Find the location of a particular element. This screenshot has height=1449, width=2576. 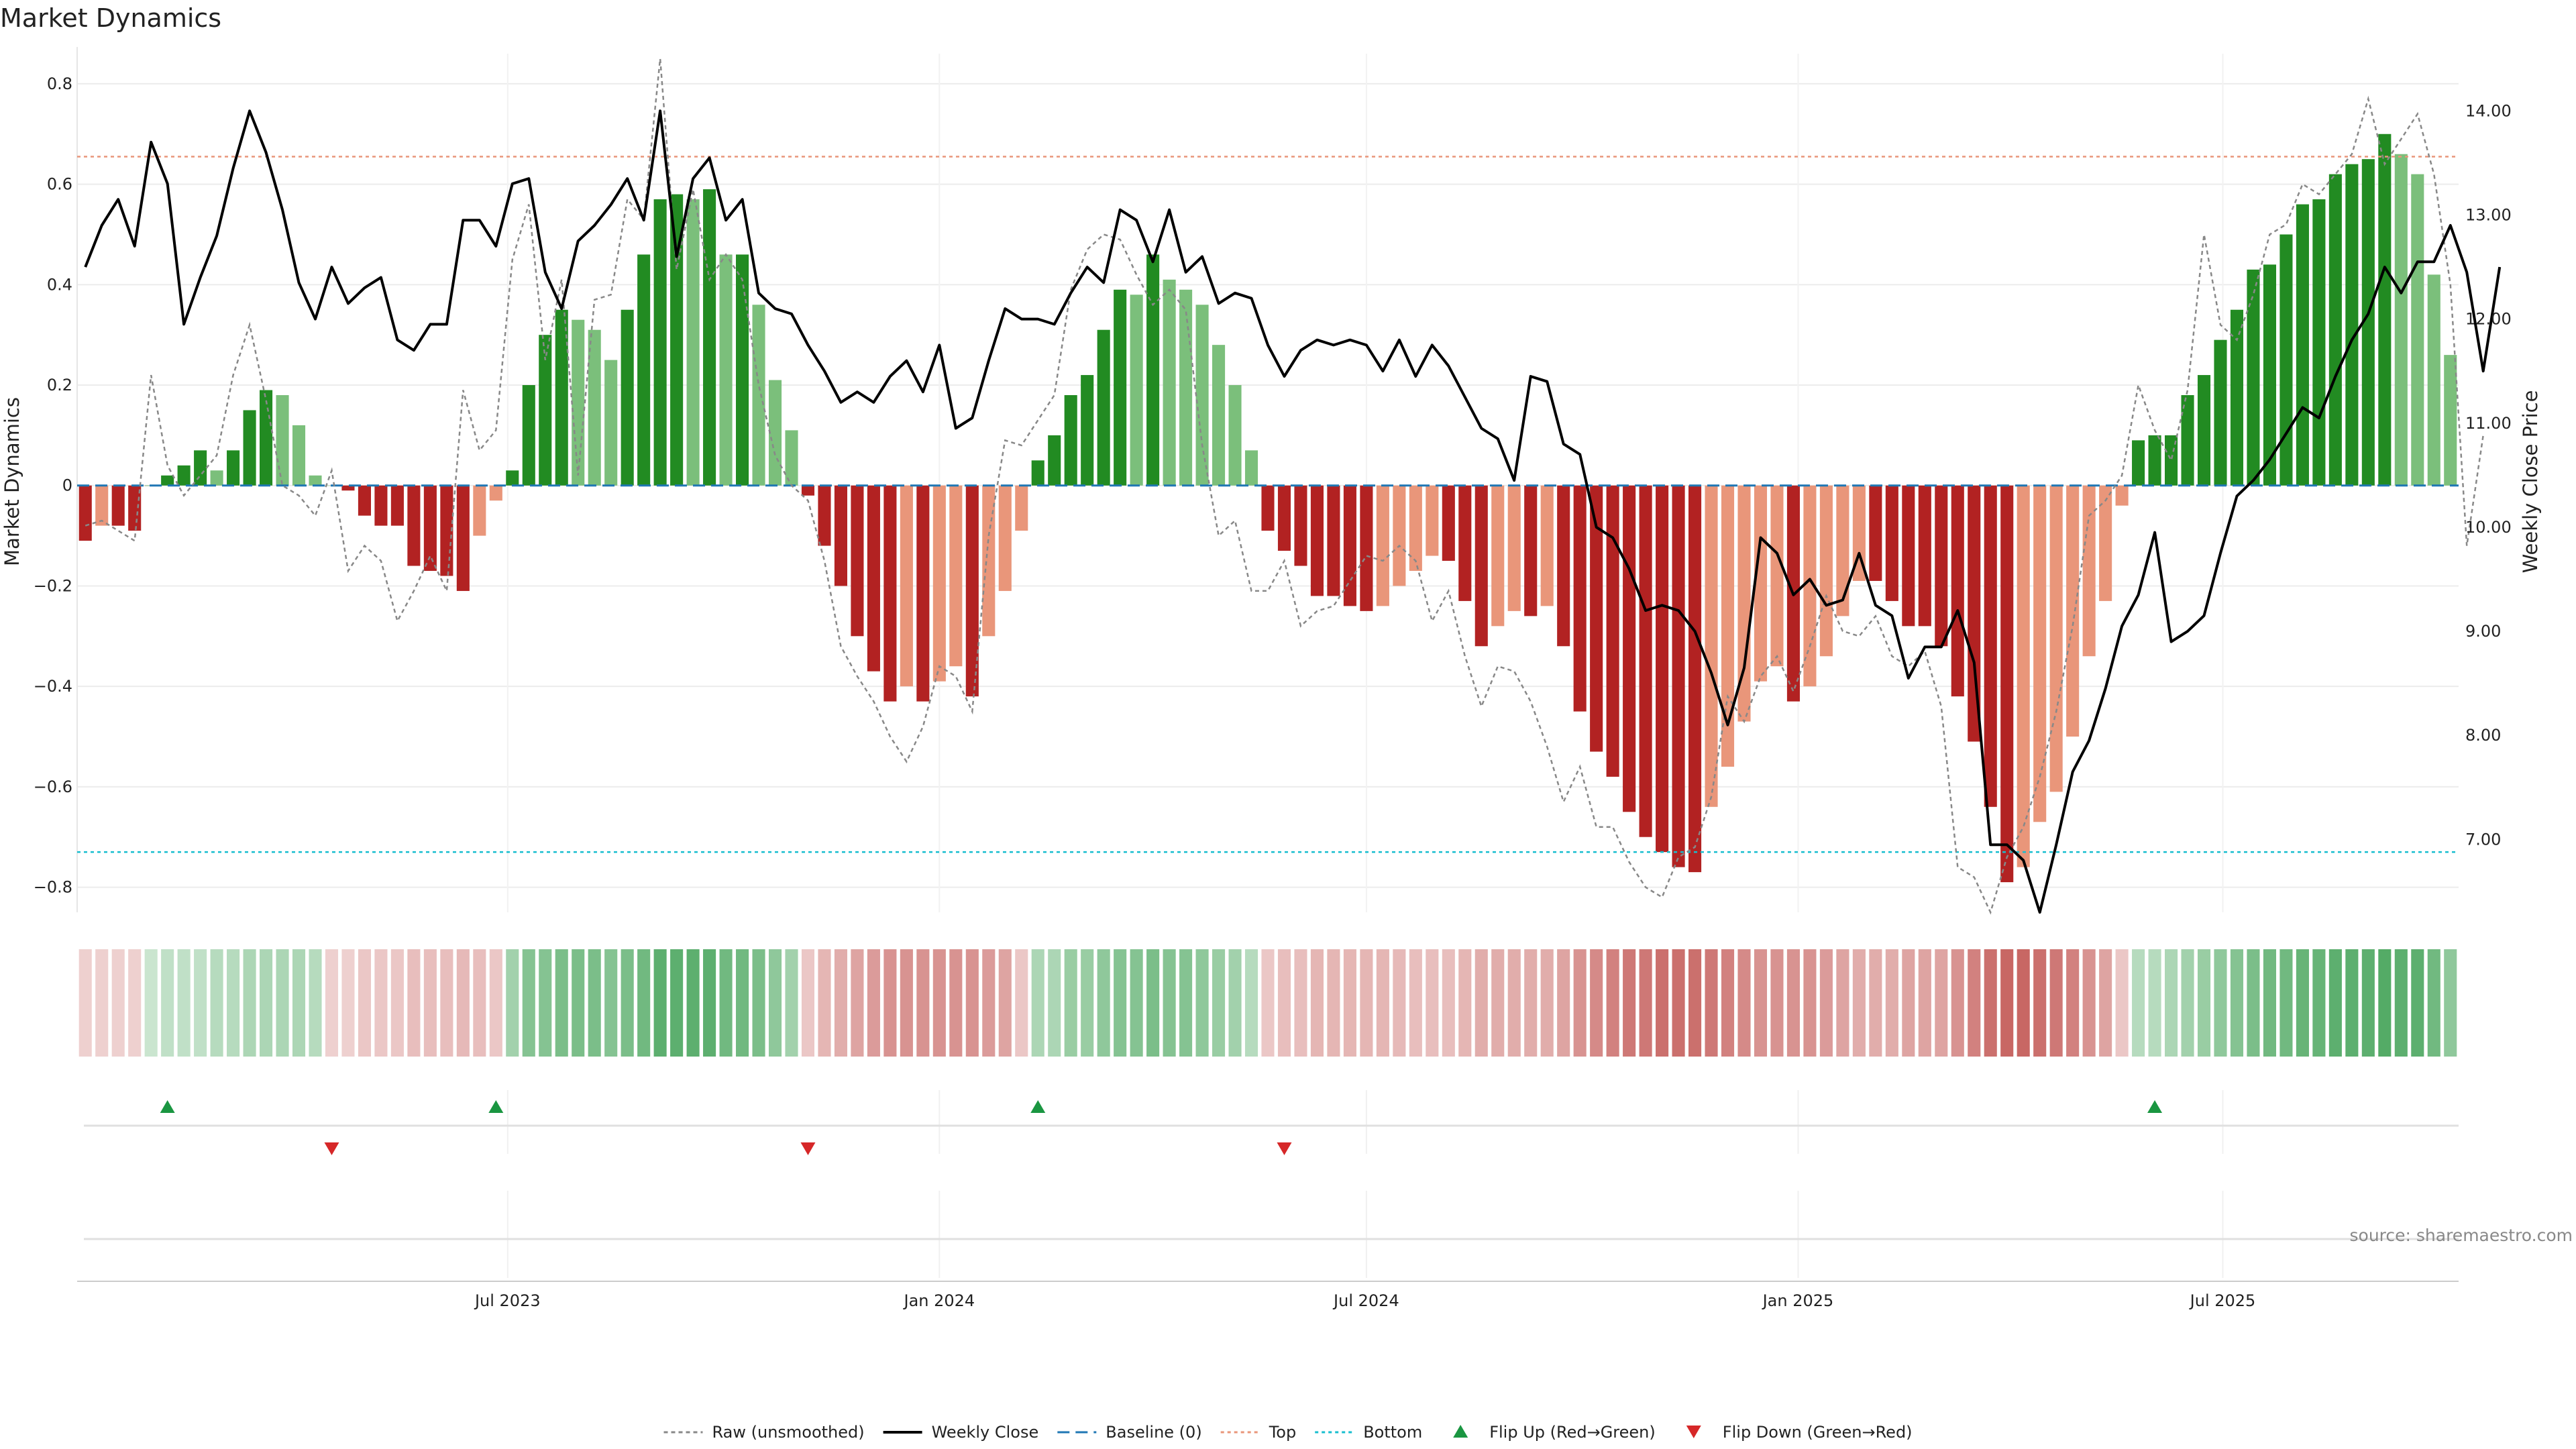

x-tick-label: Jul 2024 is located at coordinates (1365, 1300).